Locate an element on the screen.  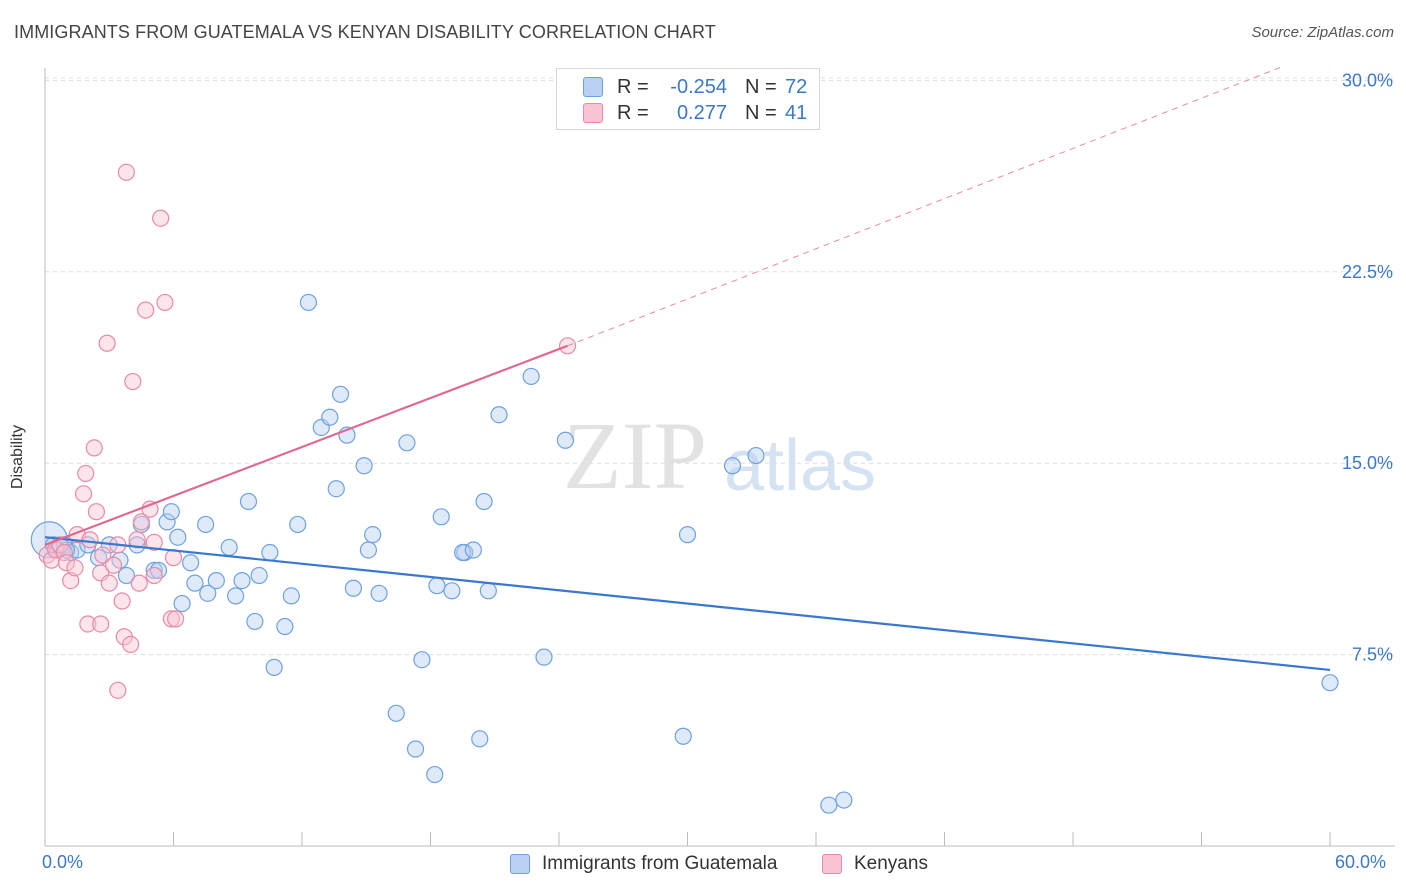
x-tick-label-min: 0.0% is located at coordinates (63, 862).